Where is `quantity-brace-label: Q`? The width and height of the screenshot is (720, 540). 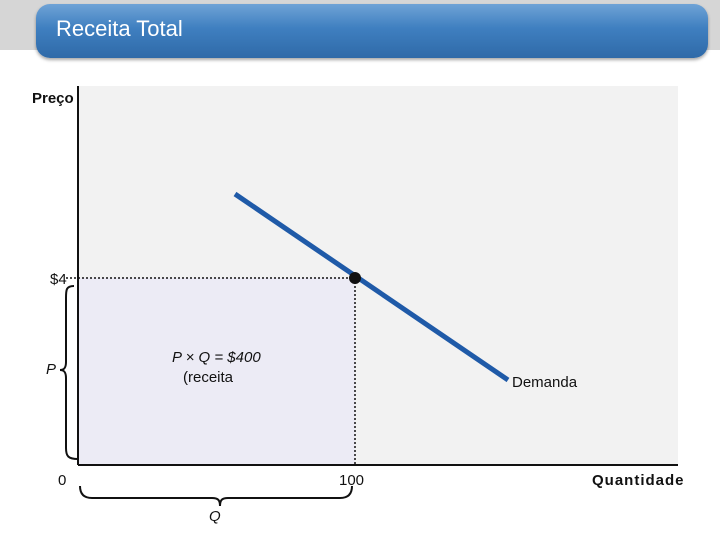 quantity-brace-label: Q is located at coordinates (215, 516).